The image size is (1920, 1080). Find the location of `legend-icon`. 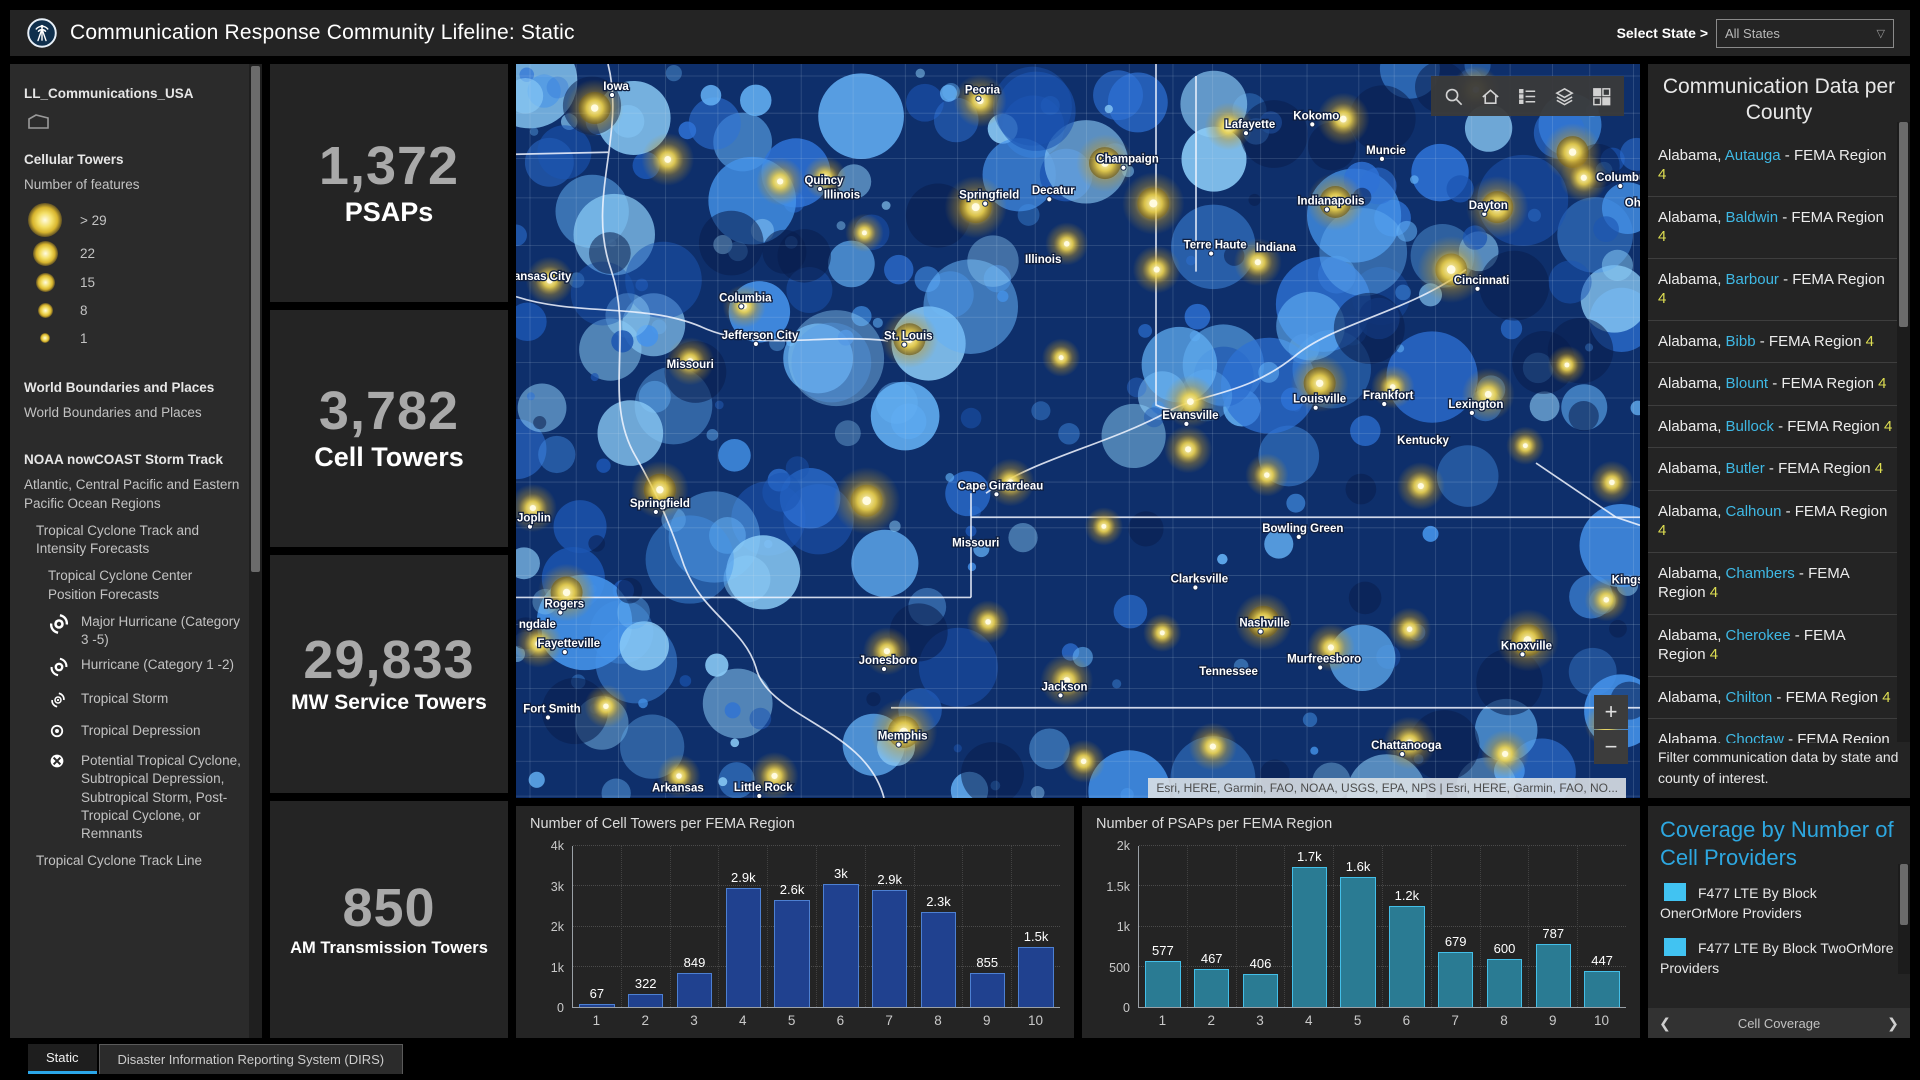

legend-icon is located at coordinates (1527, 96).